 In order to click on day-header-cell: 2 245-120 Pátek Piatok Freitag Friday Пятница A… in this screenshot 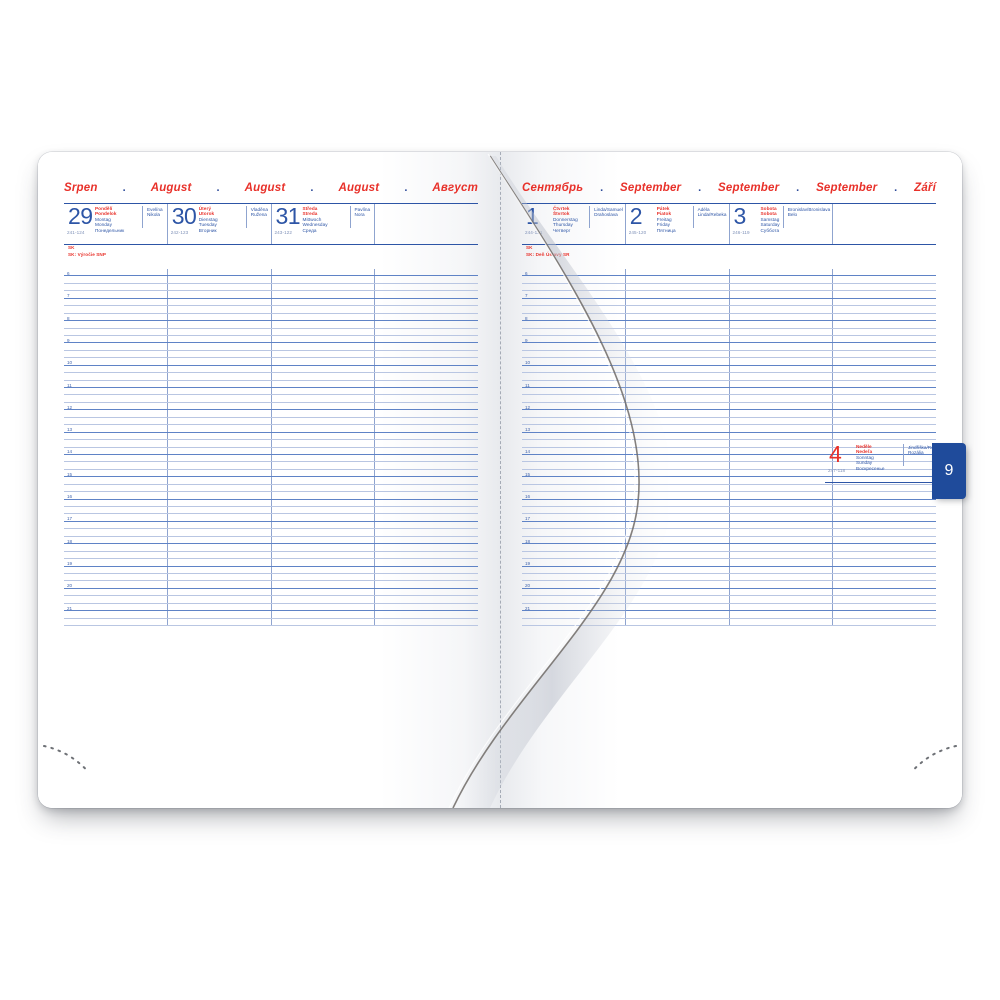, I will do `click(676, 224)`.